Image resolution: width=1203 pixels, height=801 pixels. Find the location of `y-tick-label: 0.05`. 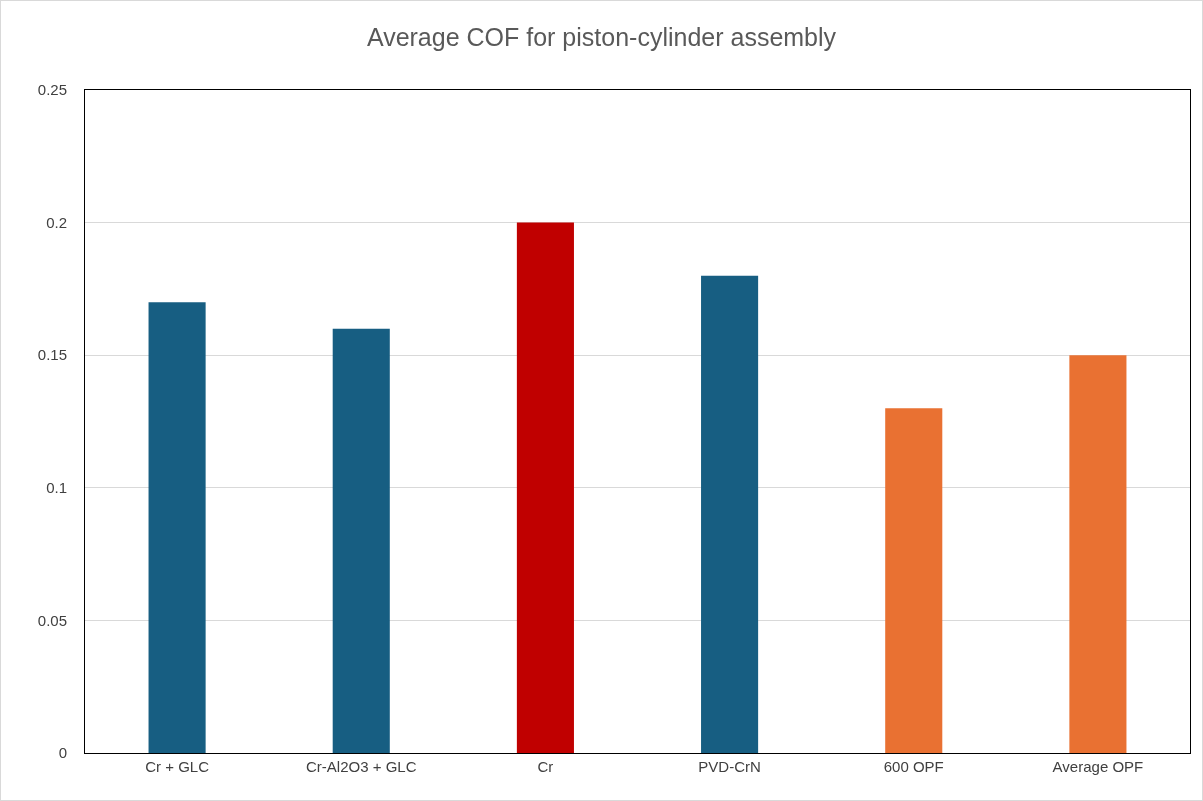

y-tick-label: 0.05 is located at coordinates (52, 620).